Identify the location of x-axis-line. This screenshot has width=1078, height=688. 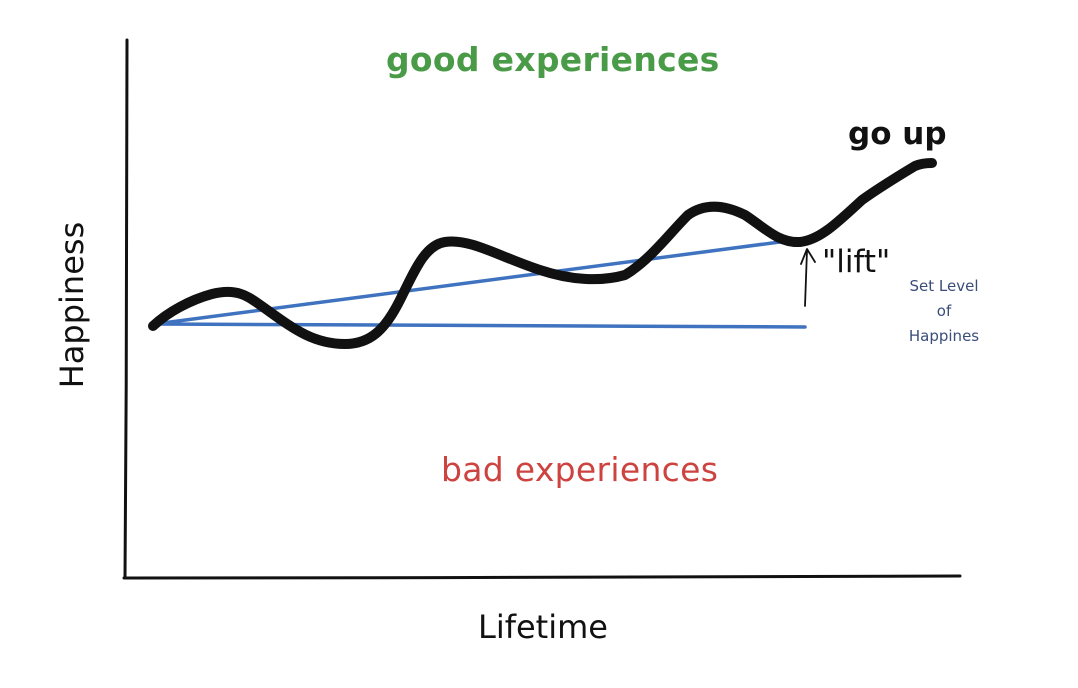
(542, 577).